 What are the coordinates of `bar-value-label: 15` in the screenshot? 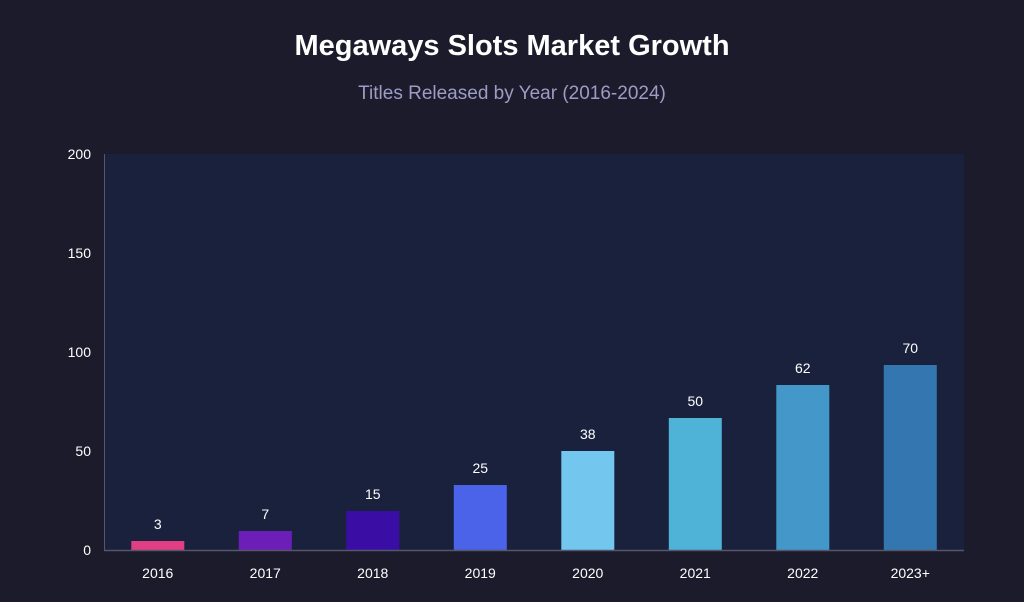 It's located at (373, 494).